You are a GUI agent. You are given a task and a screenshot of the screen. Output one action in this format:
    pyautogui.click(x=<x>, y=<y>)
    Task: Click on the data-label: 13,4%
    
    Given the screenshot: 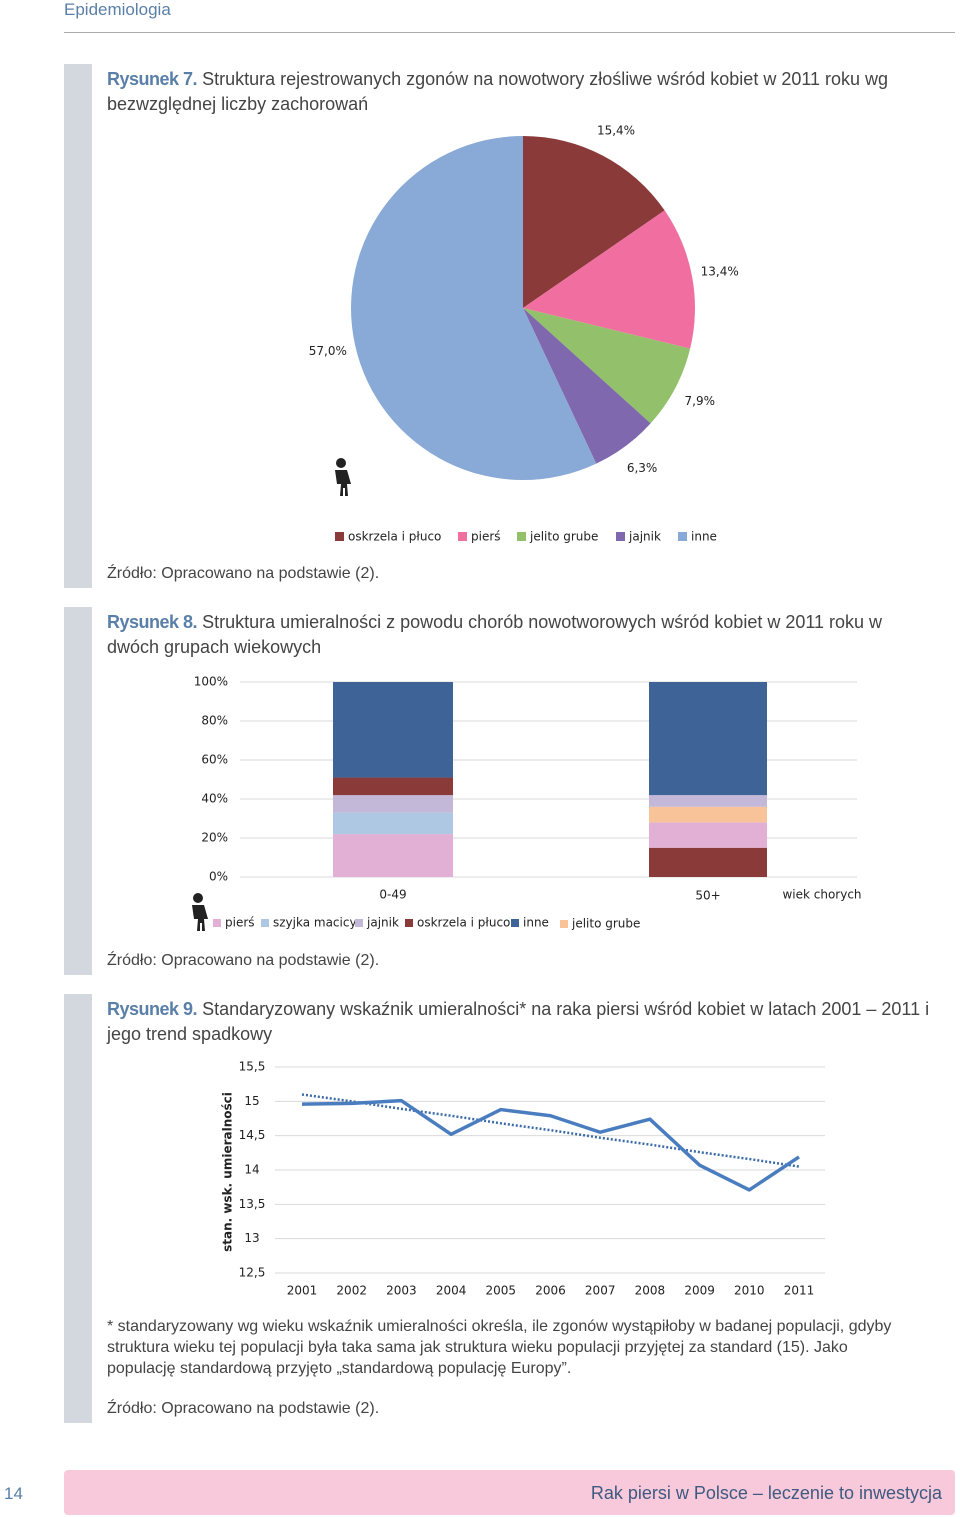 What is the action you would take?
    pyautogui.click(x=720, y=271)
    